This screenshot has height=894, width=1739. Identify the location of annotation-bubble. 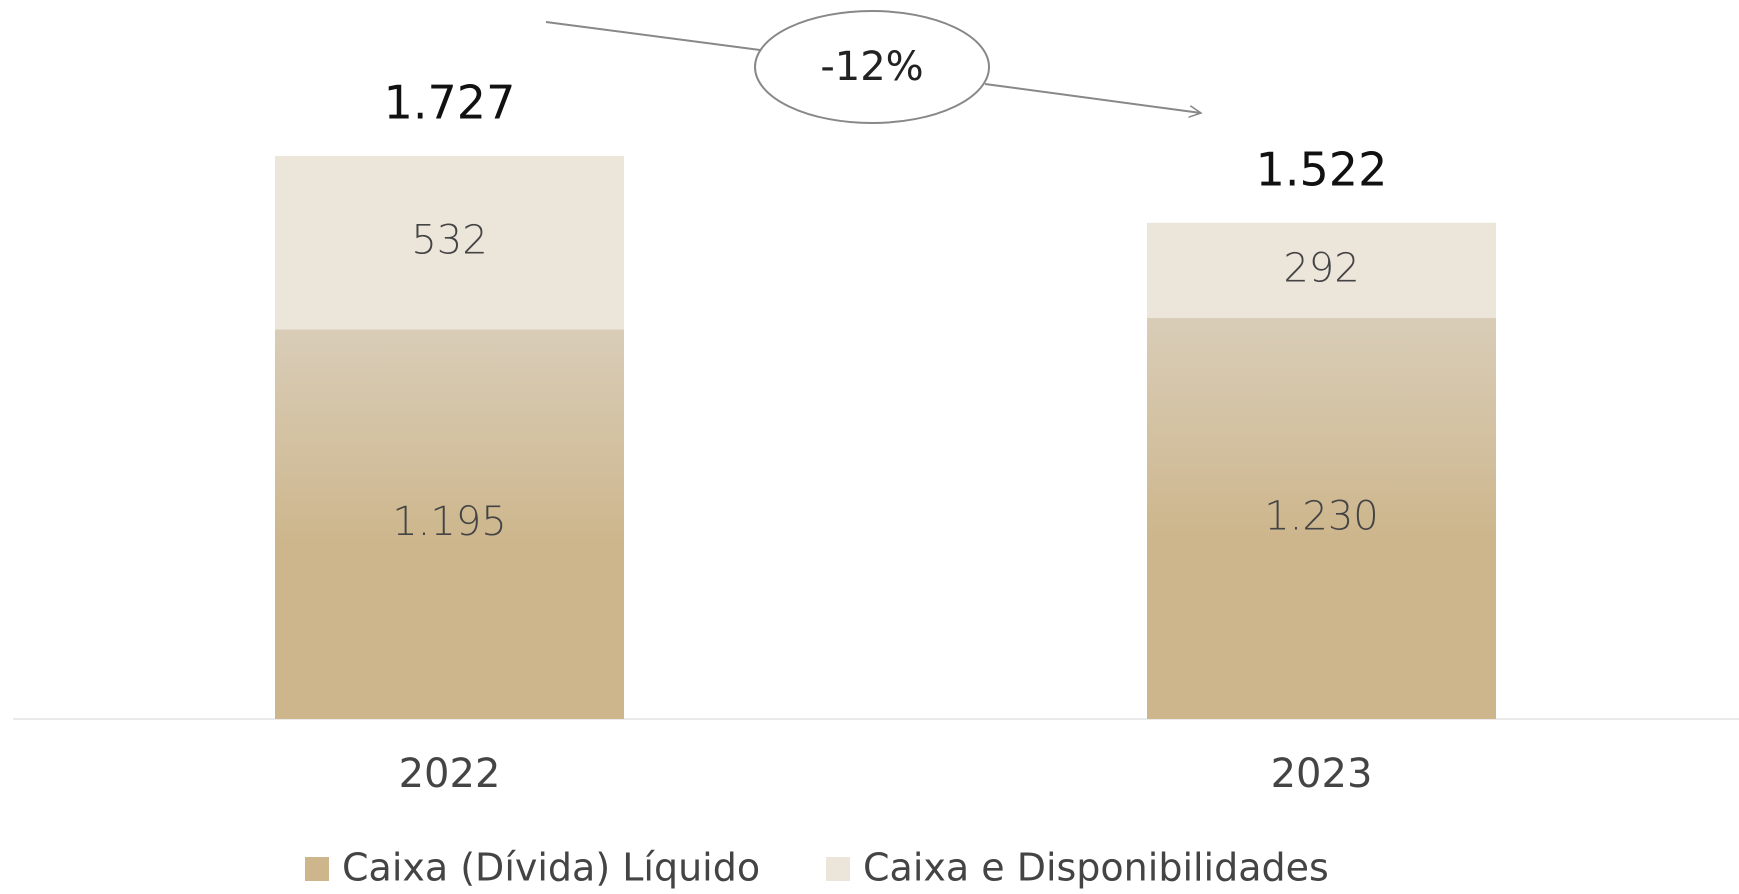
(872, 67).